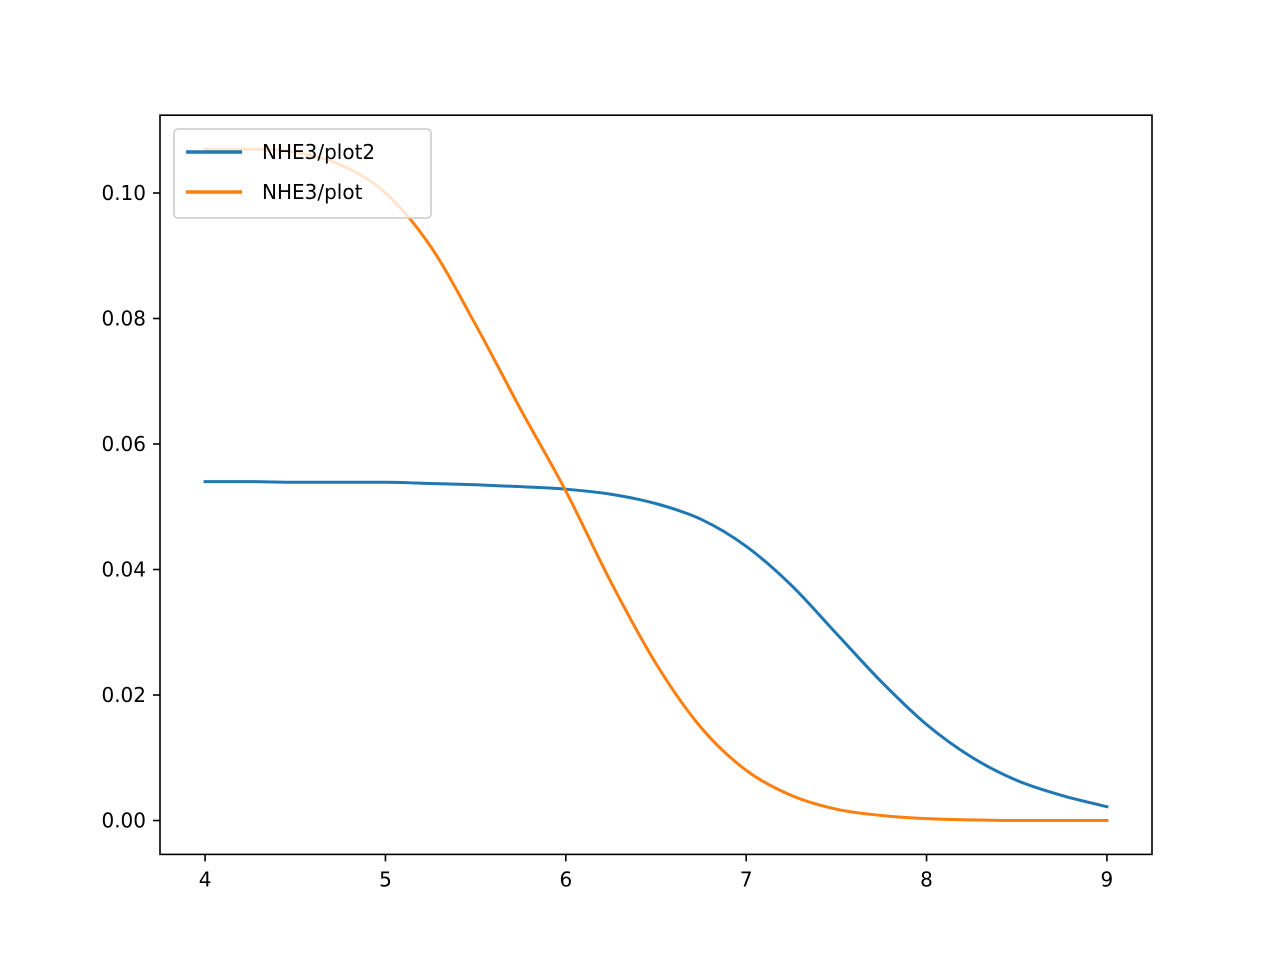 Image resolution: width=1280 pixels, height=960 pixels. I want to click on y-tick-label: 0.04, so click(123, 570).